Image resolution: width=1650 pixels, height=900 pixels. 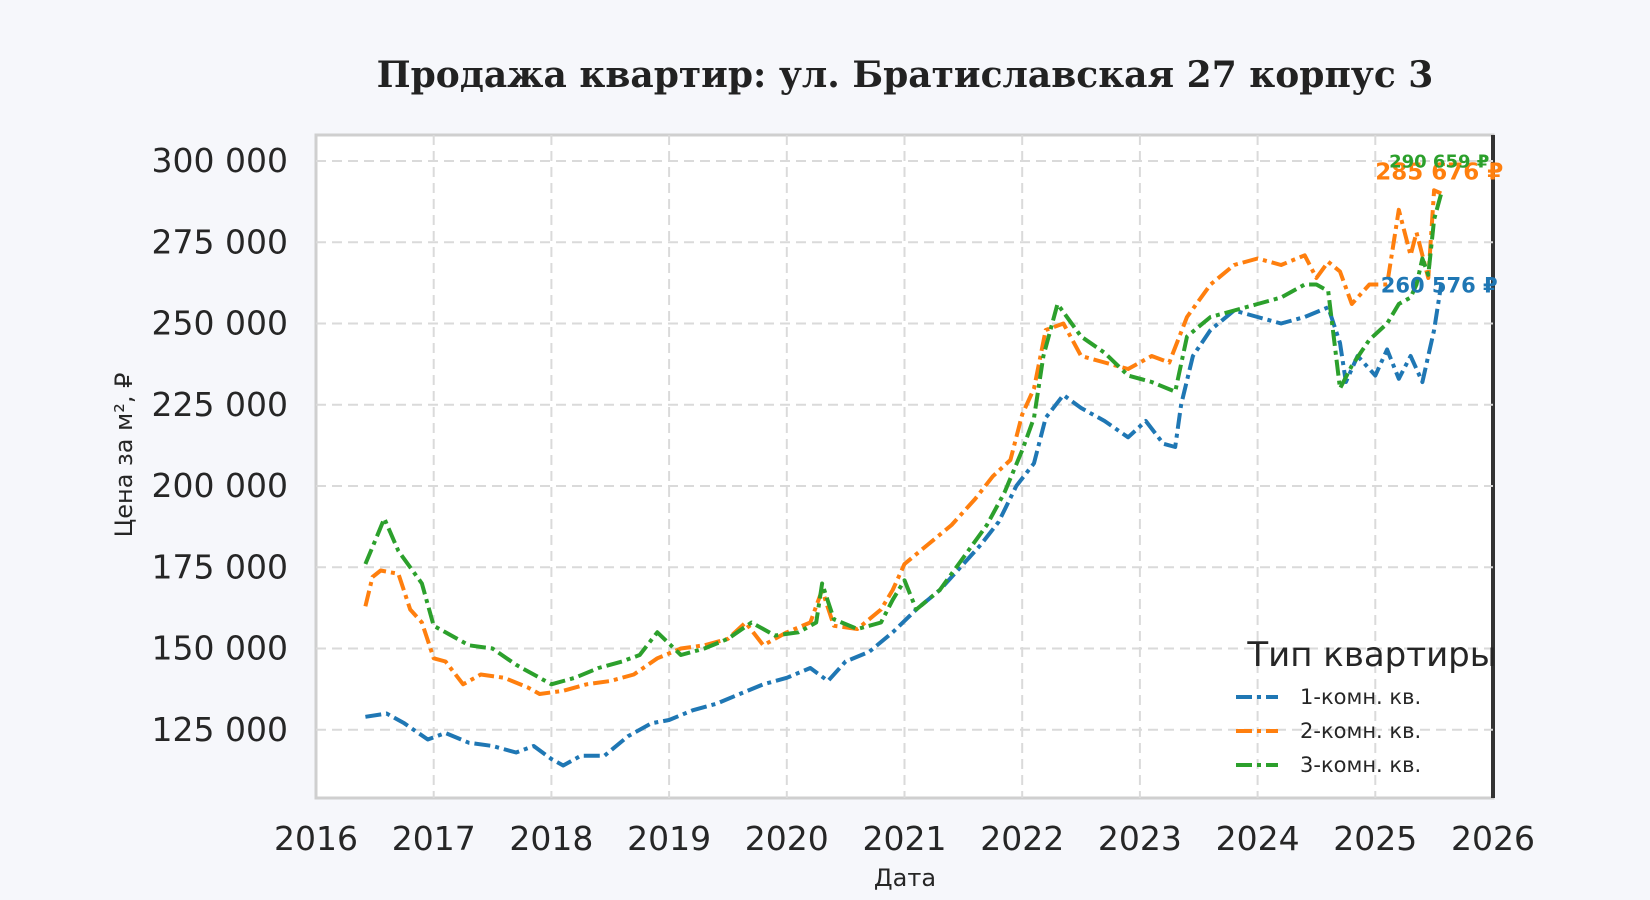 I want to click on y-tick-label: 275 000, so click(x=220, y=241).